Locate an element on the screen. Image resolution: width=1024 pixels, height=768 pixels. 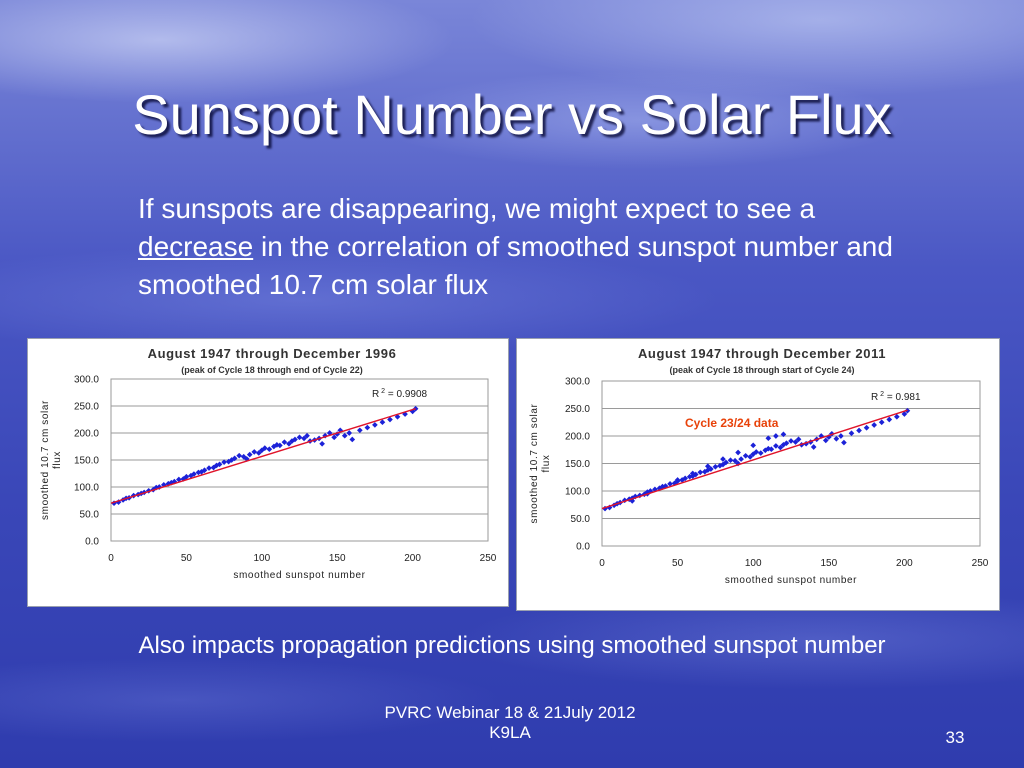
x-tick-label: 250 is located at coordinates (980, 563).